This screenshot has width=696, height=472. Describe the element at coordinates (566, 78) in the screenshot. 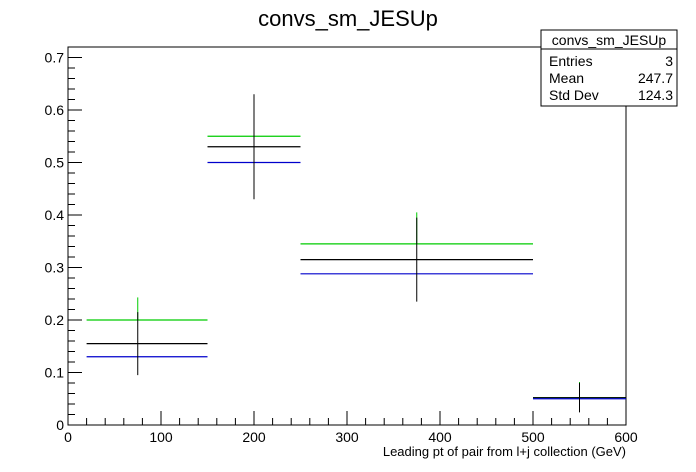

I see `stats-mean-label: Mean` at that location.